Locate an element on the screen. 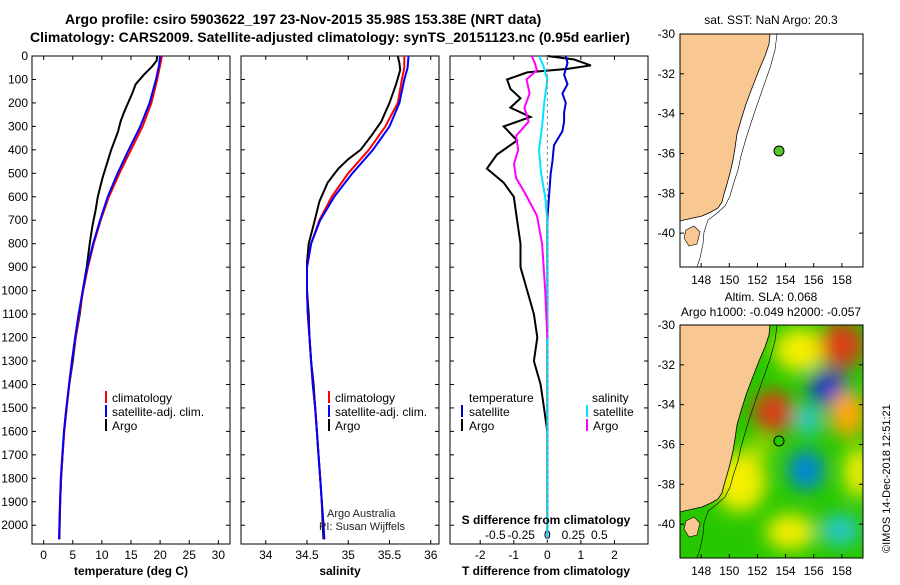  x-tick-label: 0 is located at coordinates (547, 555).